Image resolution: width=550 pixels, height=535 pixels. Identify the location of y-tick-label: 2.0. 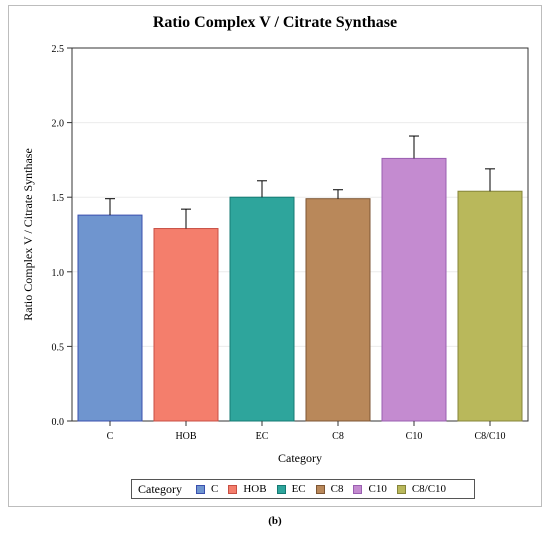
(58, 124).